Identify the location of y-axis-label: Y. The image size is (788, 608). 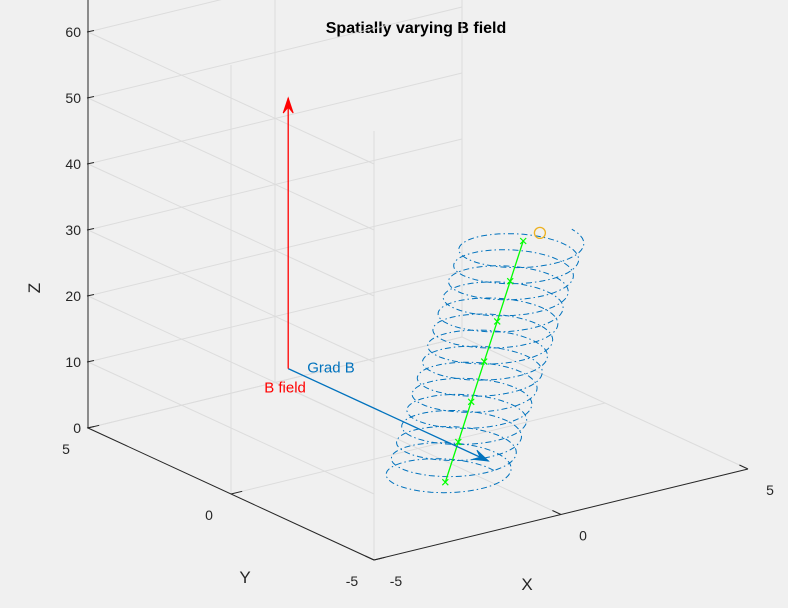
(244, 577).